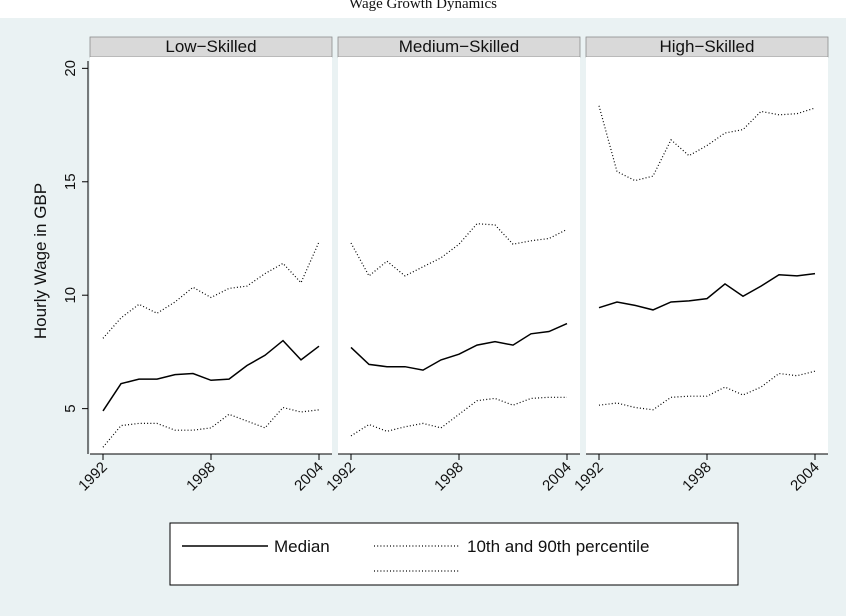 This screenshot has width=846, height=616. What do you see at coordinates (302, 546) in the screenshot?
I see `legend-median-label: Median` at bounding box center [302, 546].